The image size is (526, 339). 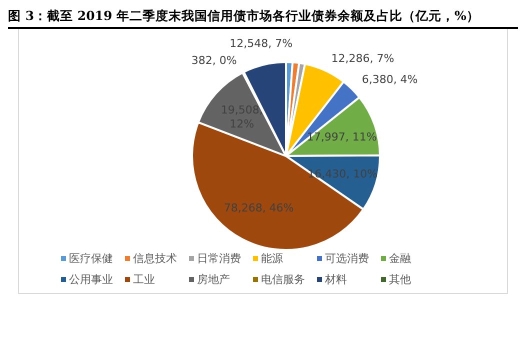 I want to click on legend-label: 可选消费, so click(x=347, y=258).